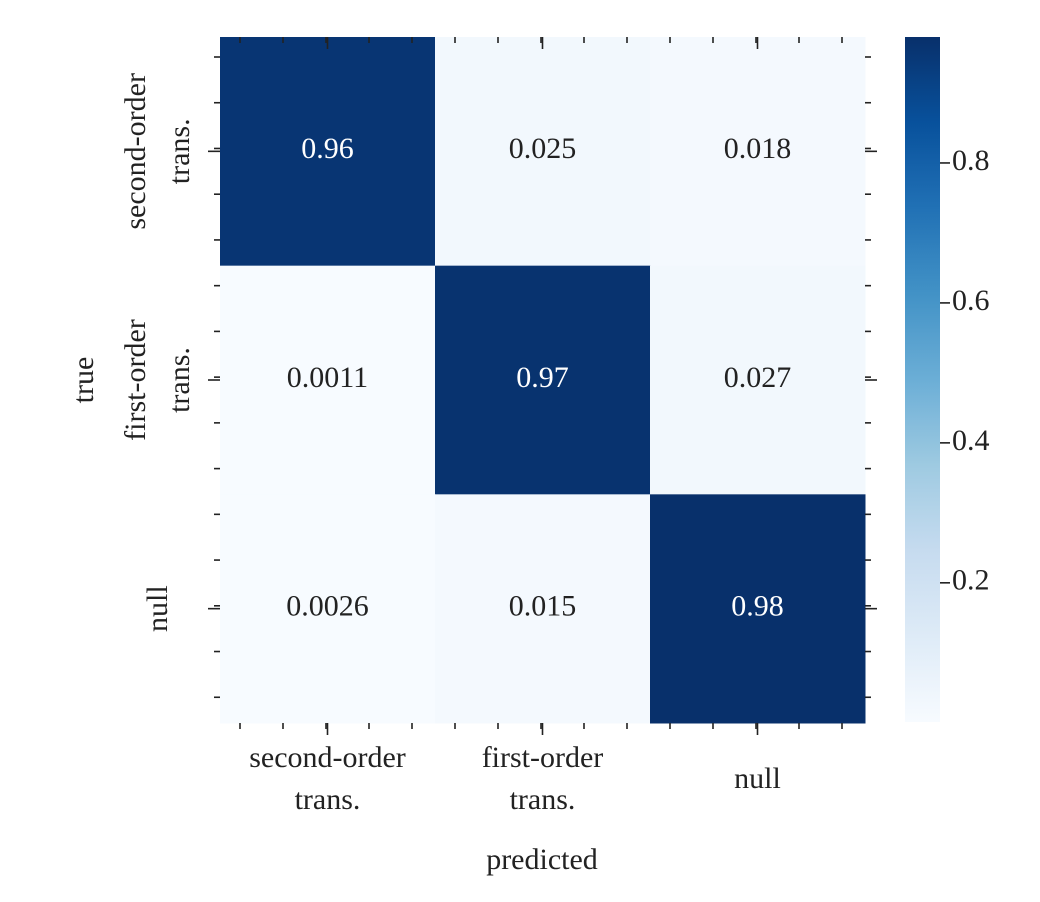 The image size is (1040, 902). What do you see at coordinates (922, 379) in the screenshot?
I see `colorbar` at bounding box center [922, 379].